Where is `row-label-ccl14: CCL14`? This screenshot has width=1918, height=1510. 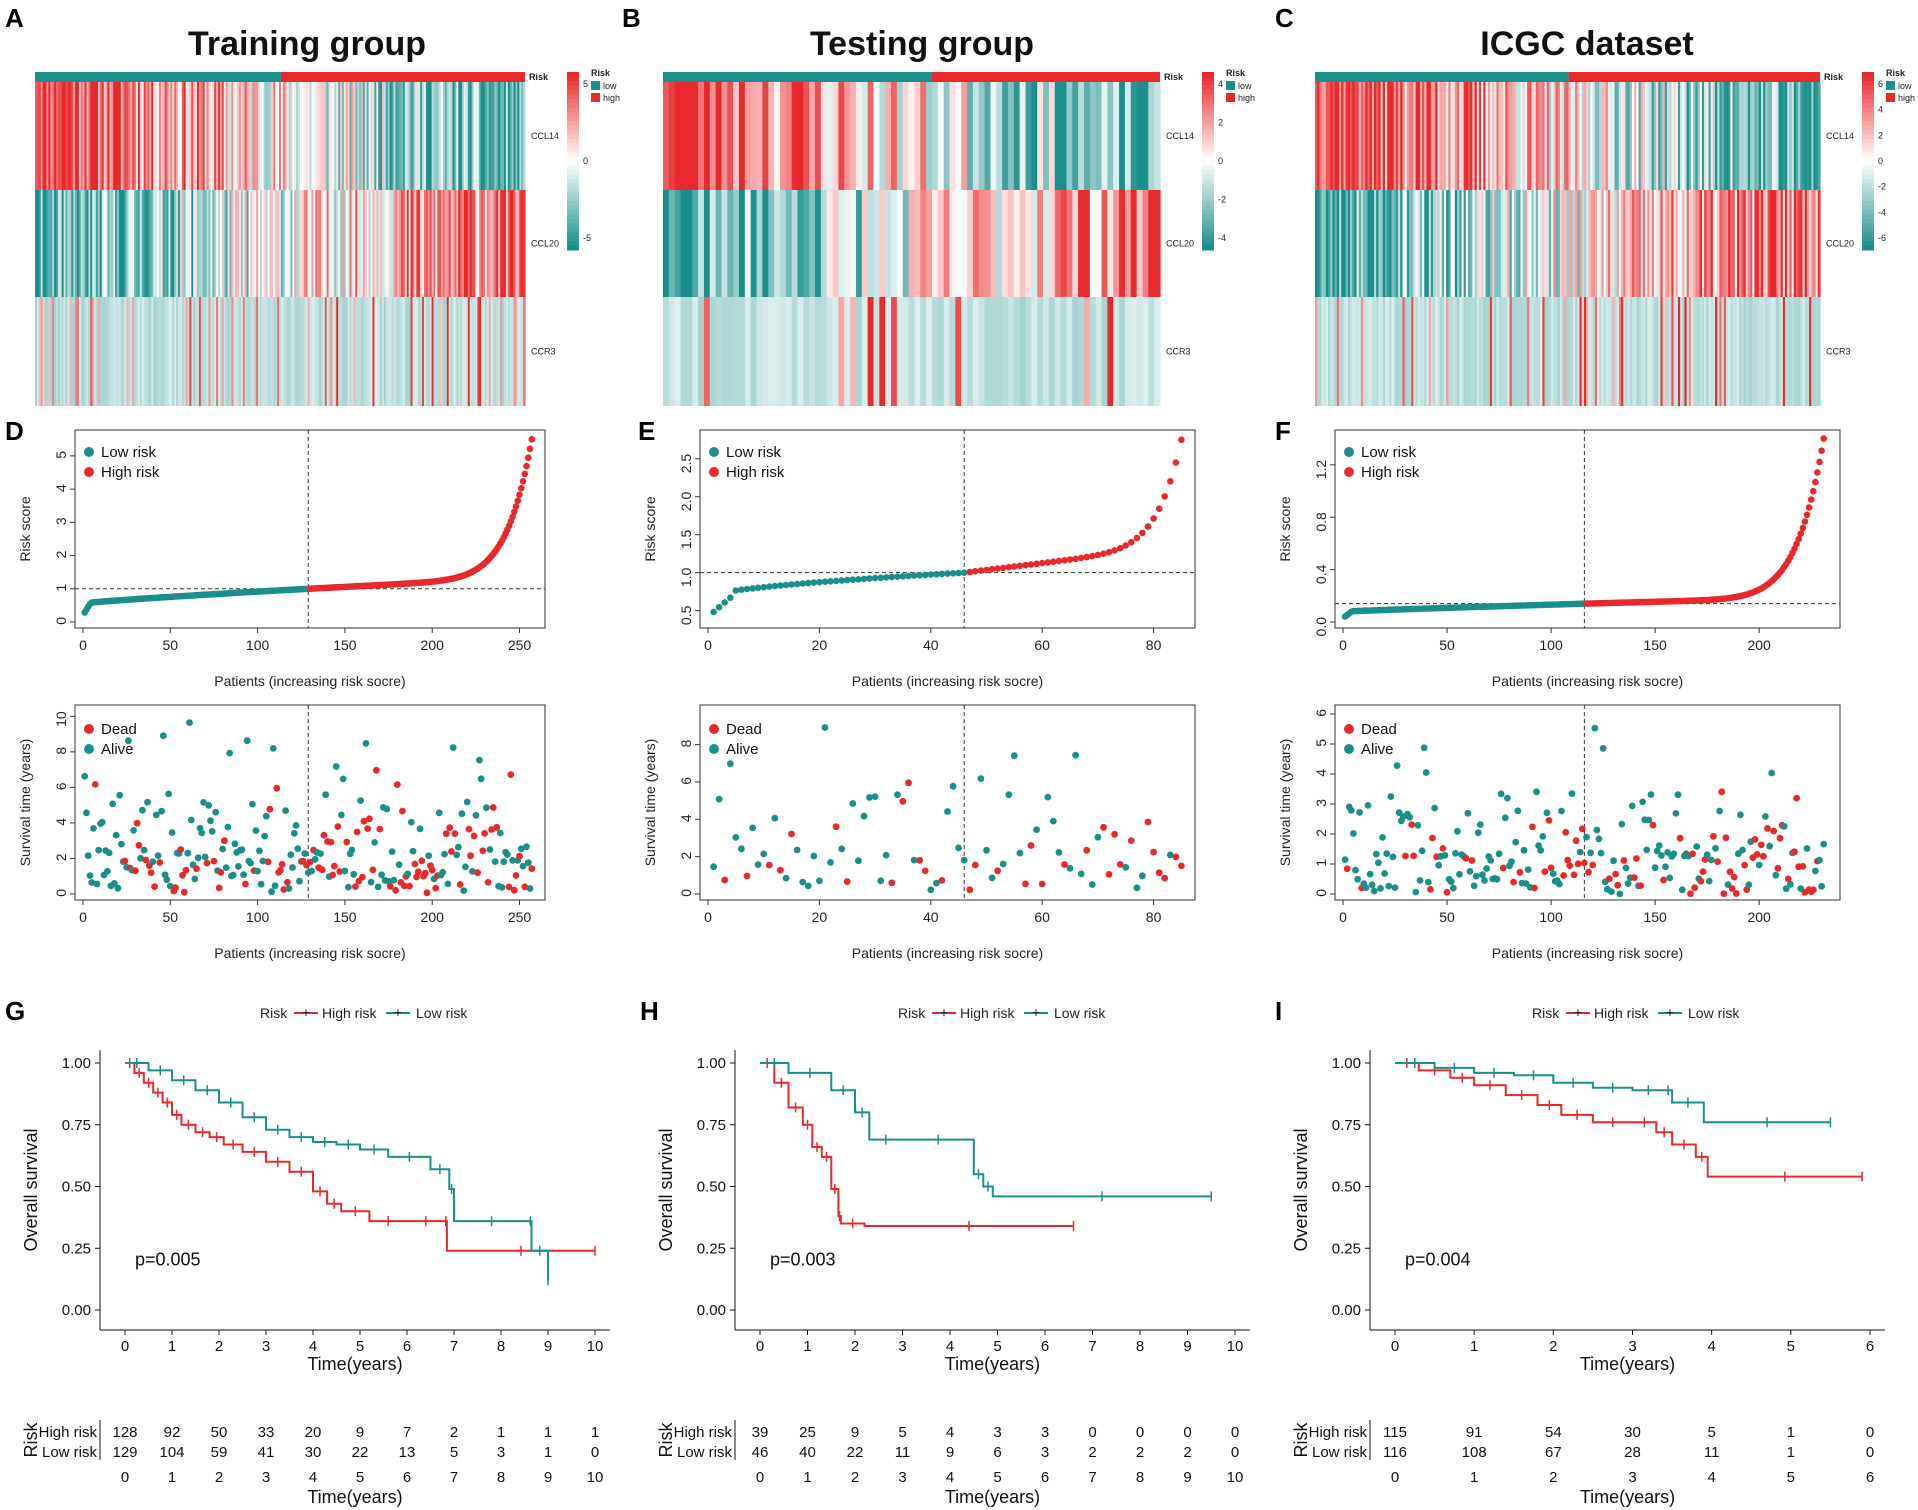
row-label-ccl14: CCL14 is located at coordinates (1180, 136).